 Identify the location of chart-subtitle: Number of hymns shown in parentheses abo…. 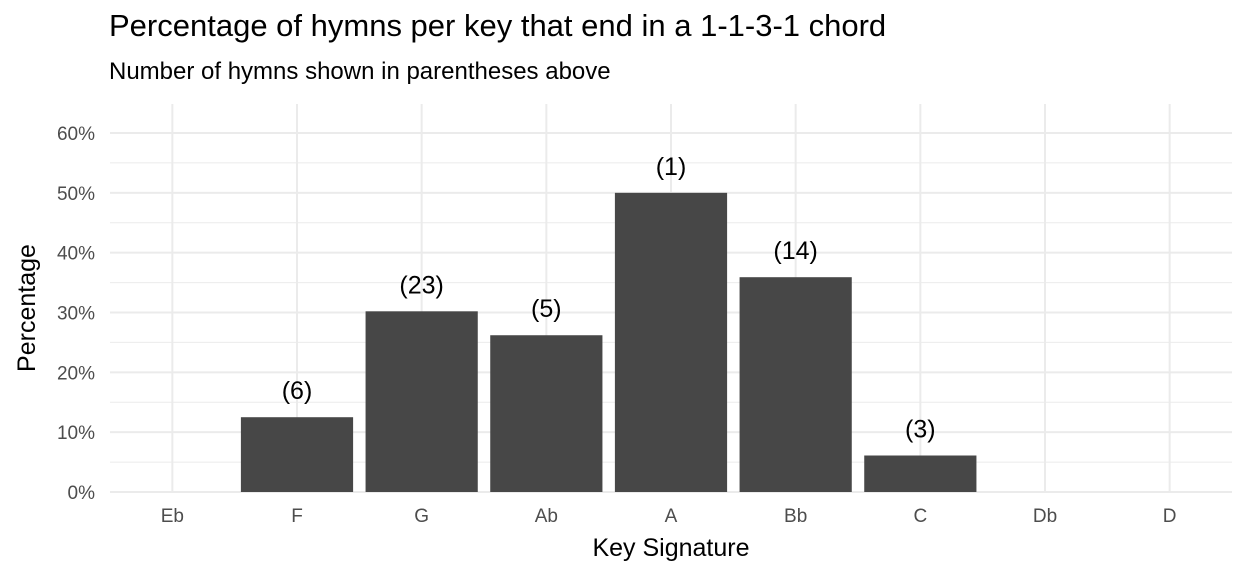
(360, 71).